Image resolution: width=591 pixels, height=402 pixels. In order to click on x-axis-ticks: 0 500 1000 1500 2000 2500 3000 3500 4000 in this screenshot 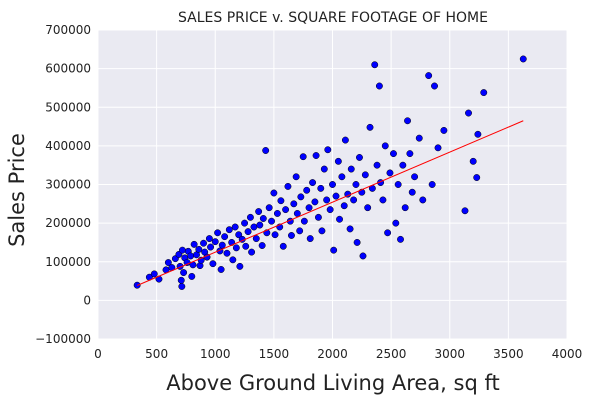, I will do `click(338, 354)`.